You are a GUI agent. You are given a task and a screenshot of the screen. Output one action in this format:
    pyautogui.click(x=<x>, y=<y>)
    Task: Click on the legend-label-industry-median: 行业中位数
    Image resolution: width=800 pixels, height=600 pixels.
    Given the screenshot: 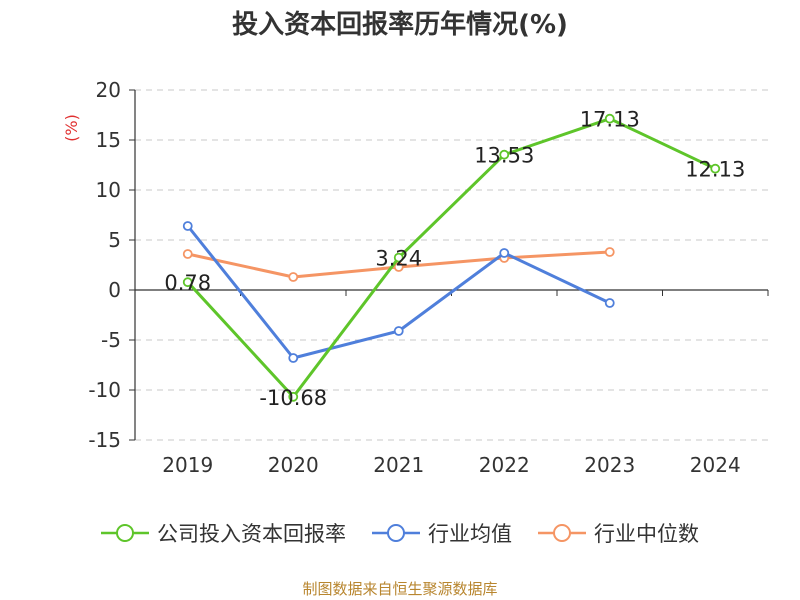 What is the action you would take?
    pyautogui.click(x=646, y=534)
    